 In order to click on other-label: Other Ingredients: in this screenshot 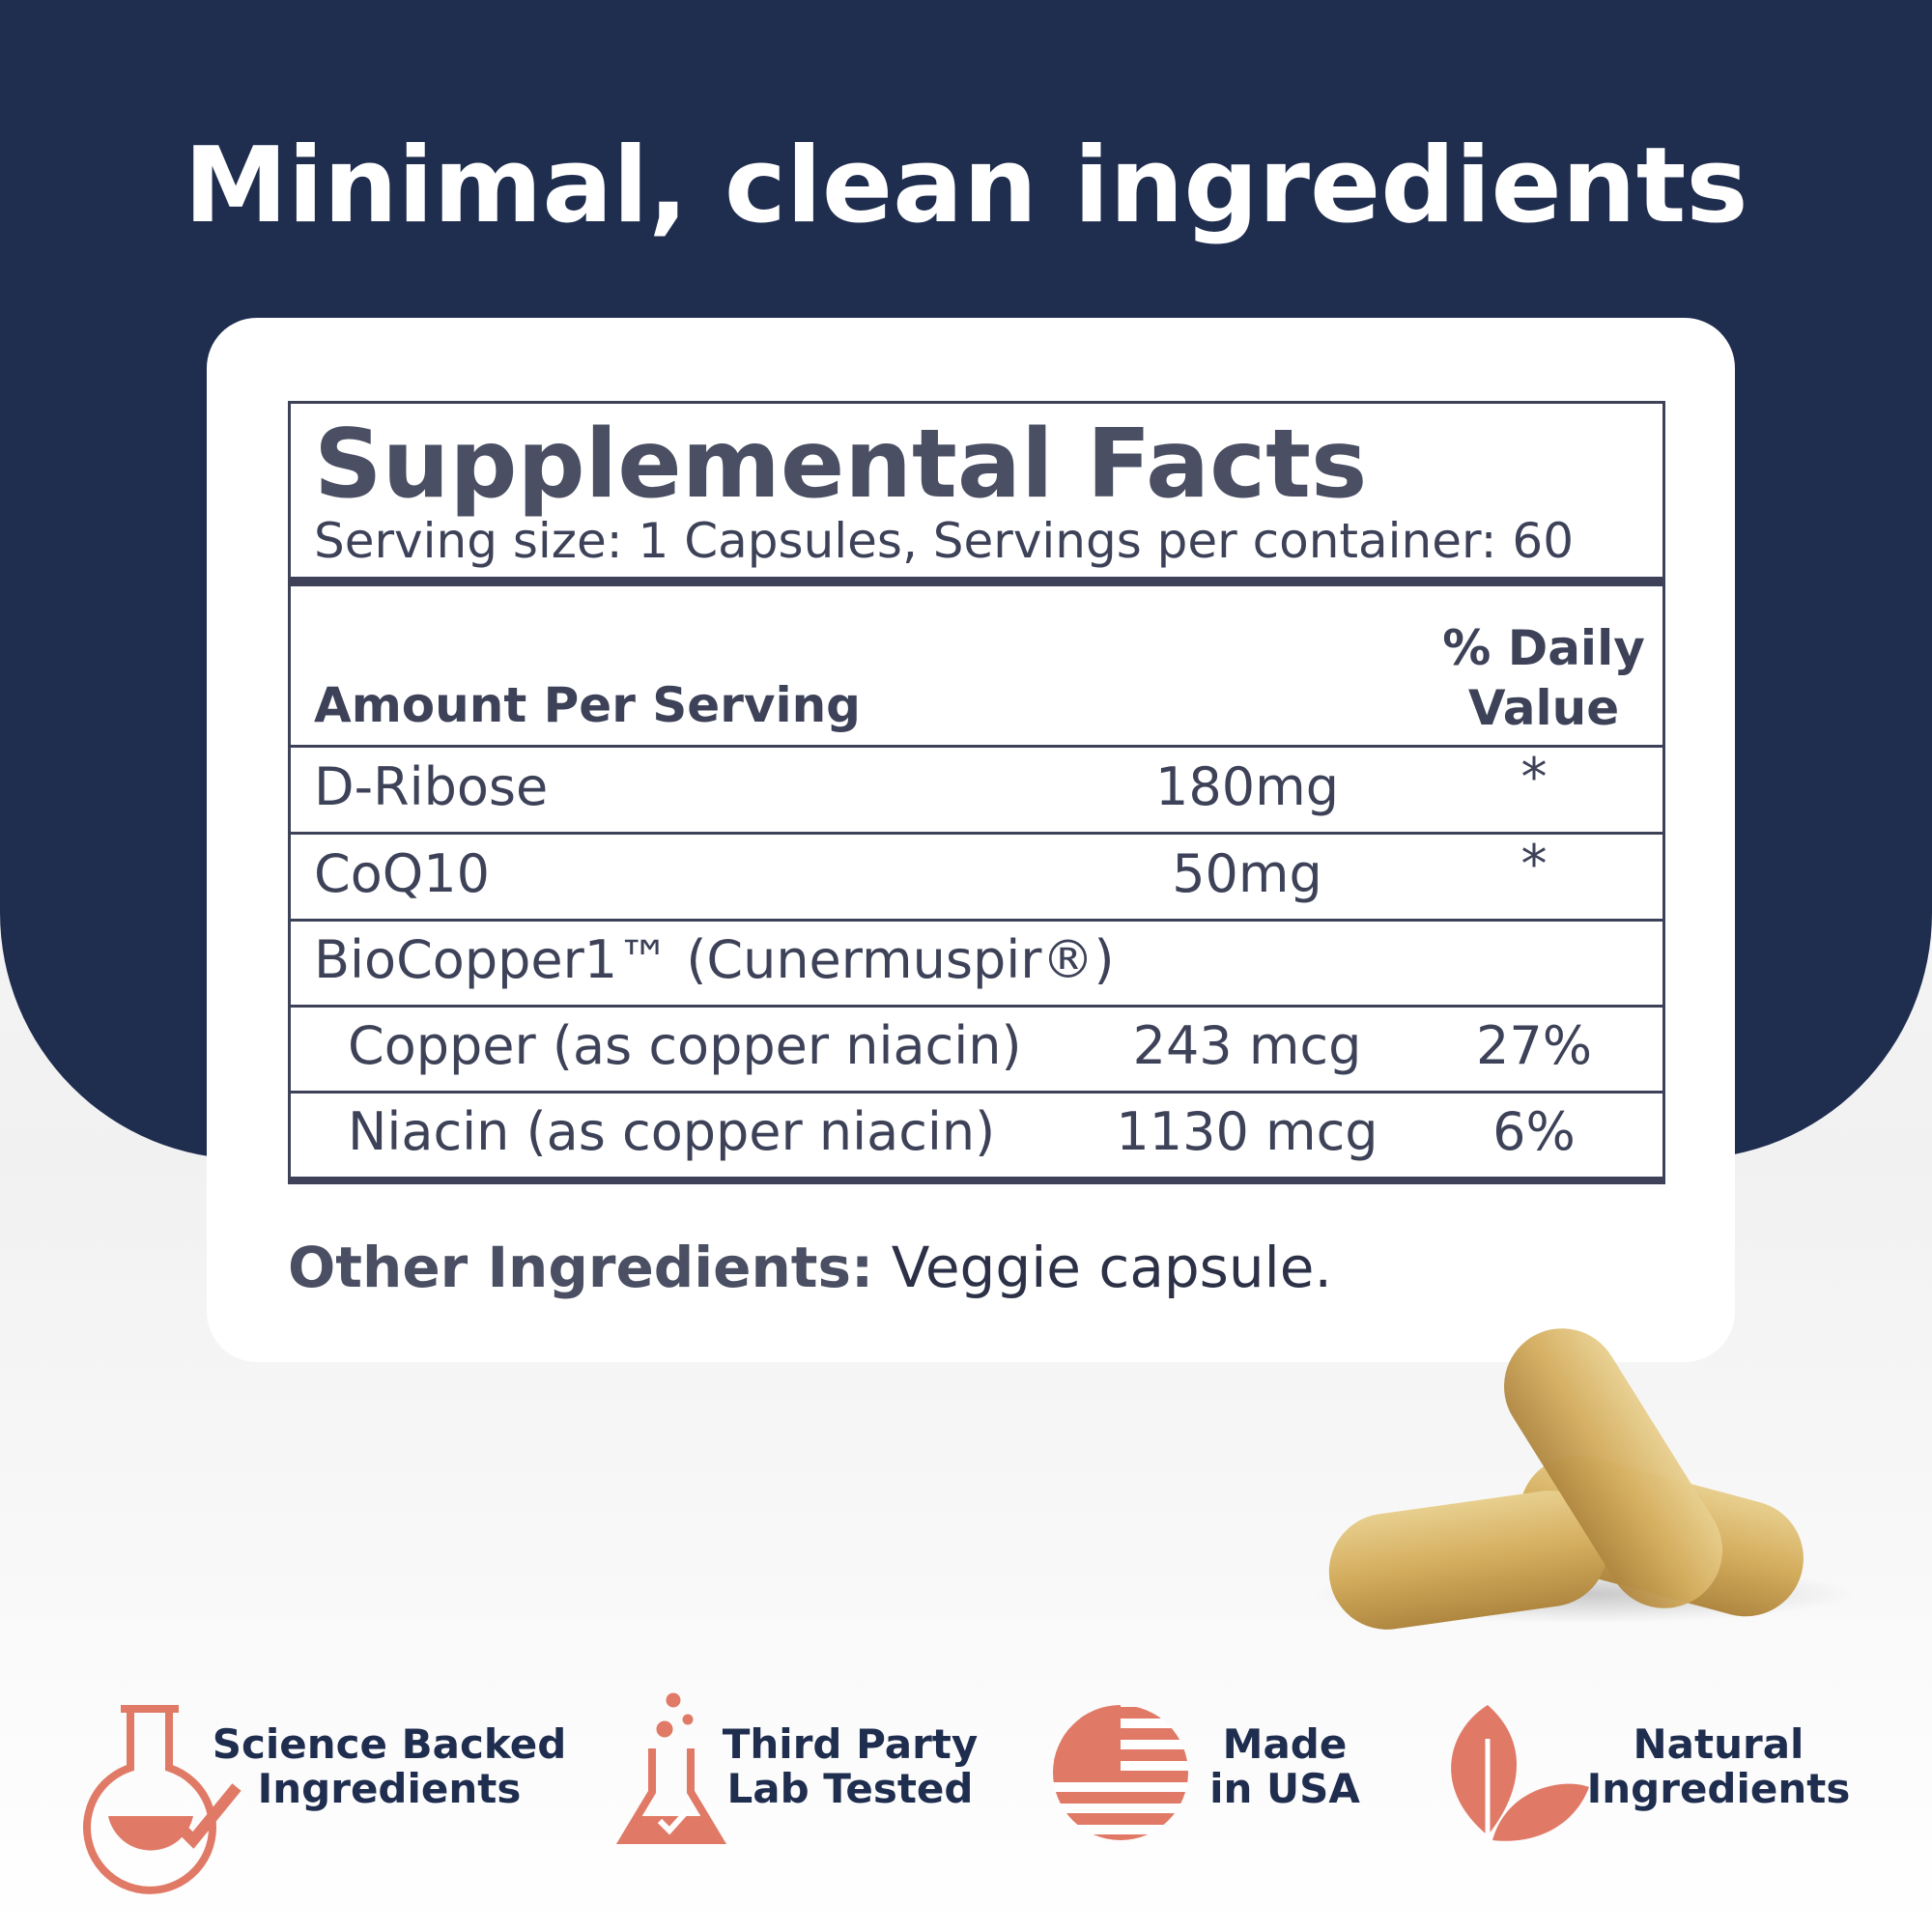, I will do `click(581, 1267)`.